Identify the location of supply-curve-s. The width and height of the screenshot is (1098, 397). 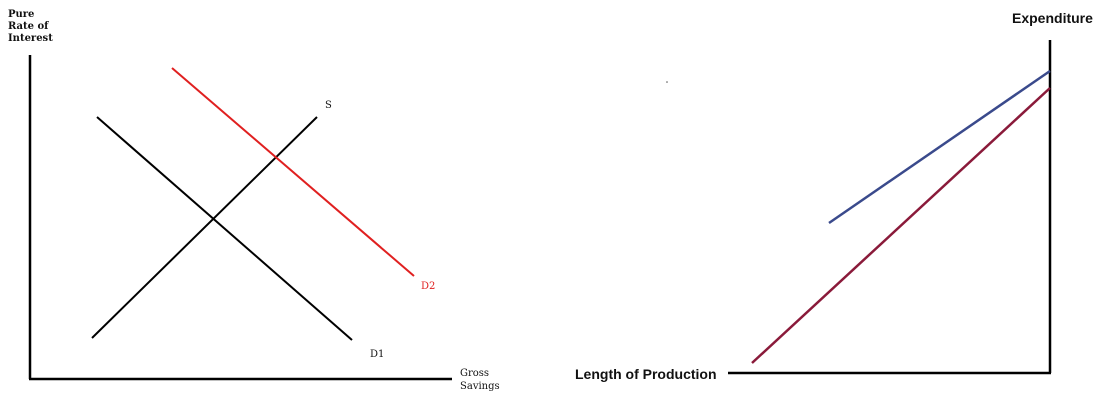
(204, 227).